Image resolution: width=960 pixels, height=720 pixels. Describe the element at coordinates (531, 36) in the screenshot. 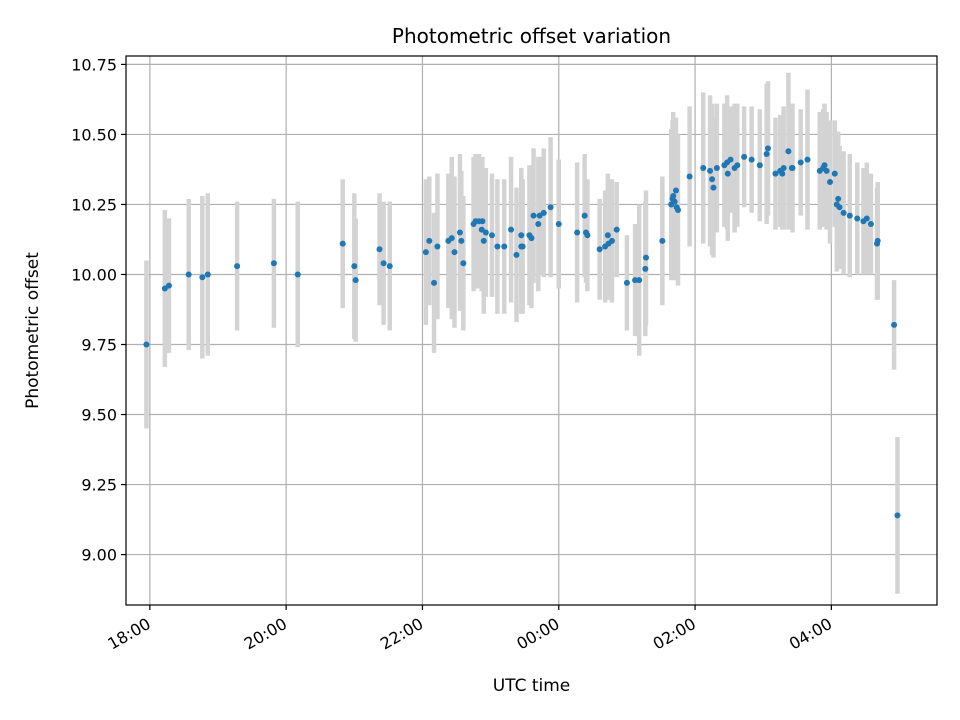

I see `chart-title: Photometric offset variation` at that location.